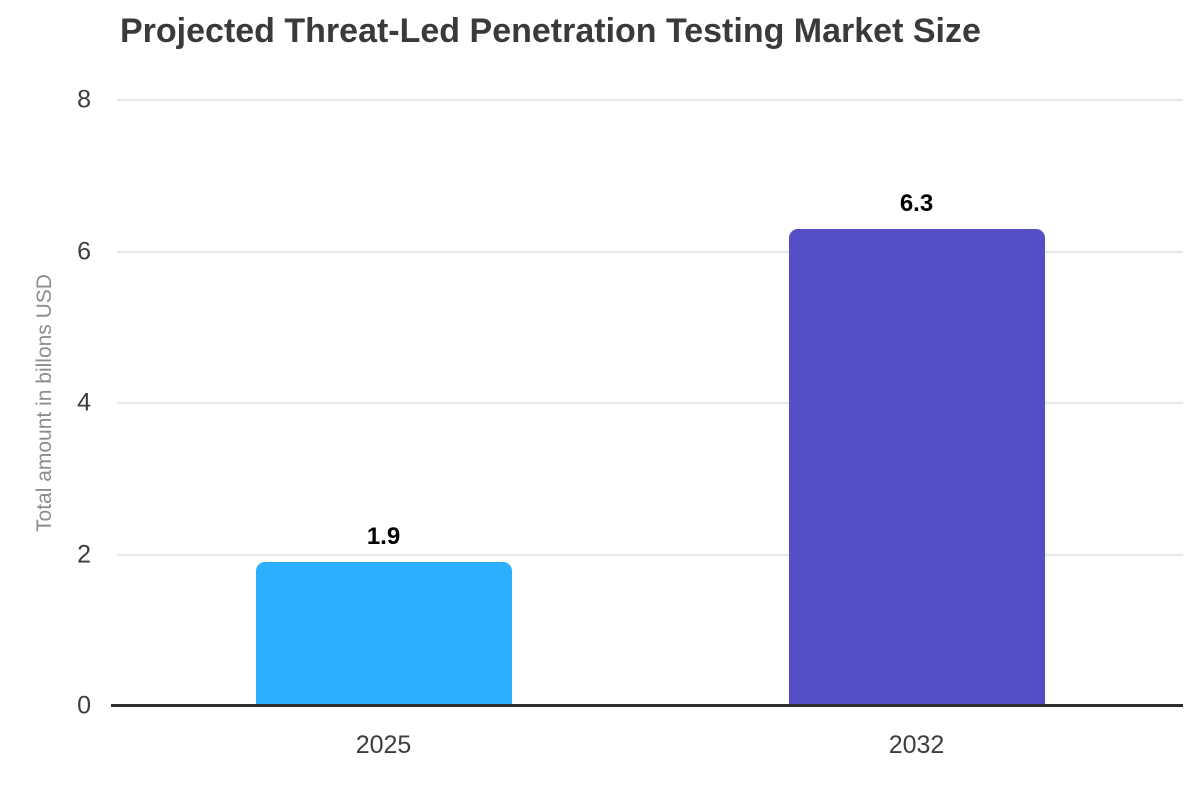  I want to click on x-axis-baseline, so click(647, 705).